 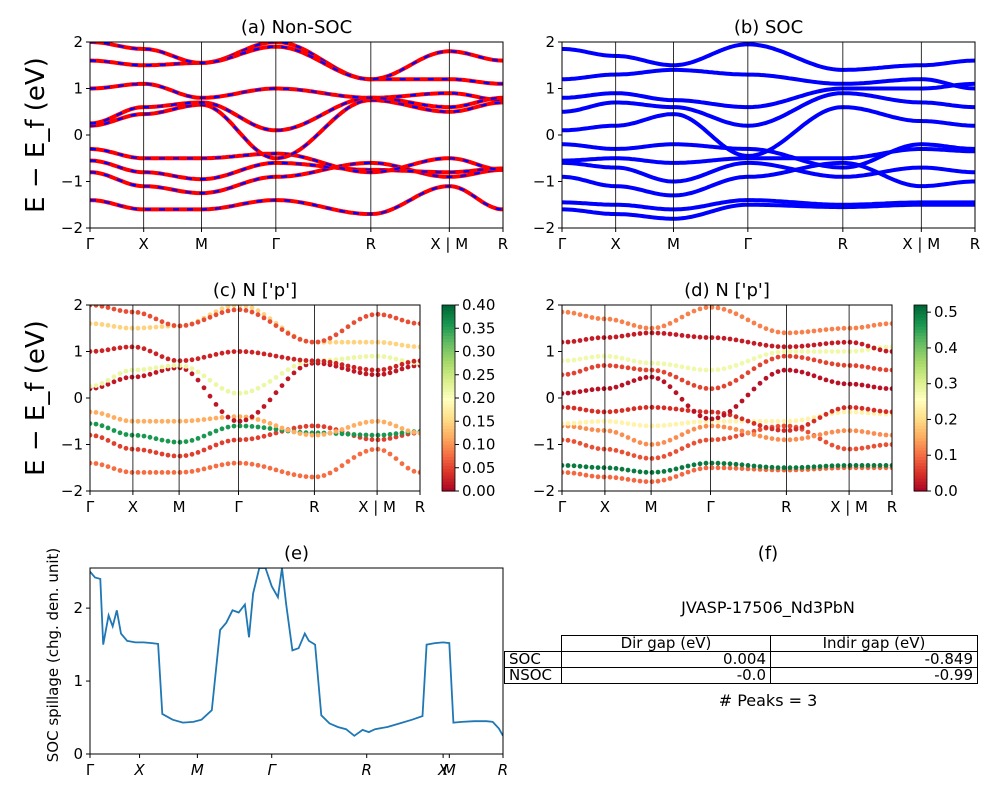 What do you see at coordinates (741, 659) in the screenshot?
I see `table-row: SOC 0.004 -0.849` at bounding box center [741, 659].